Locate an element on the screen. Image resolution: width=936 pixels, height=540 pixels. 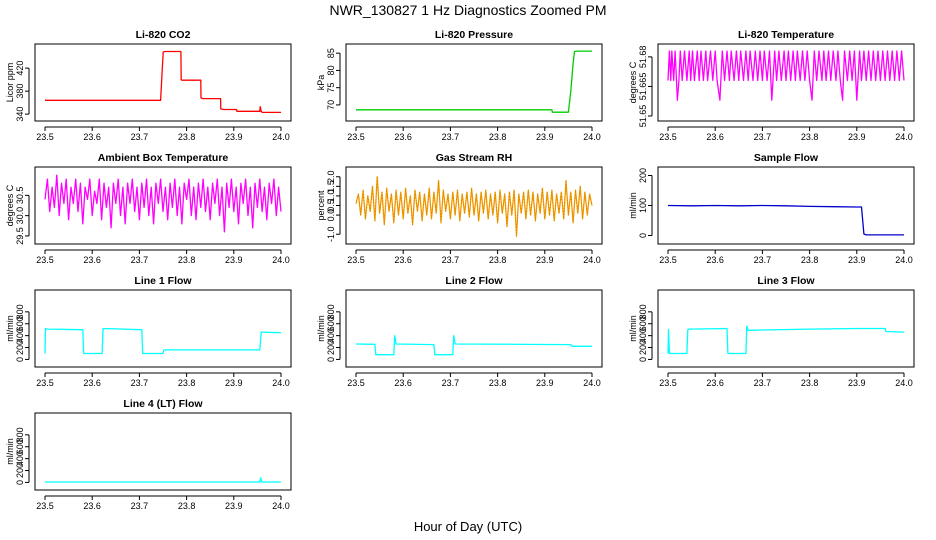
y-tick-label: 1.5 is located at coordinates (331, 186).